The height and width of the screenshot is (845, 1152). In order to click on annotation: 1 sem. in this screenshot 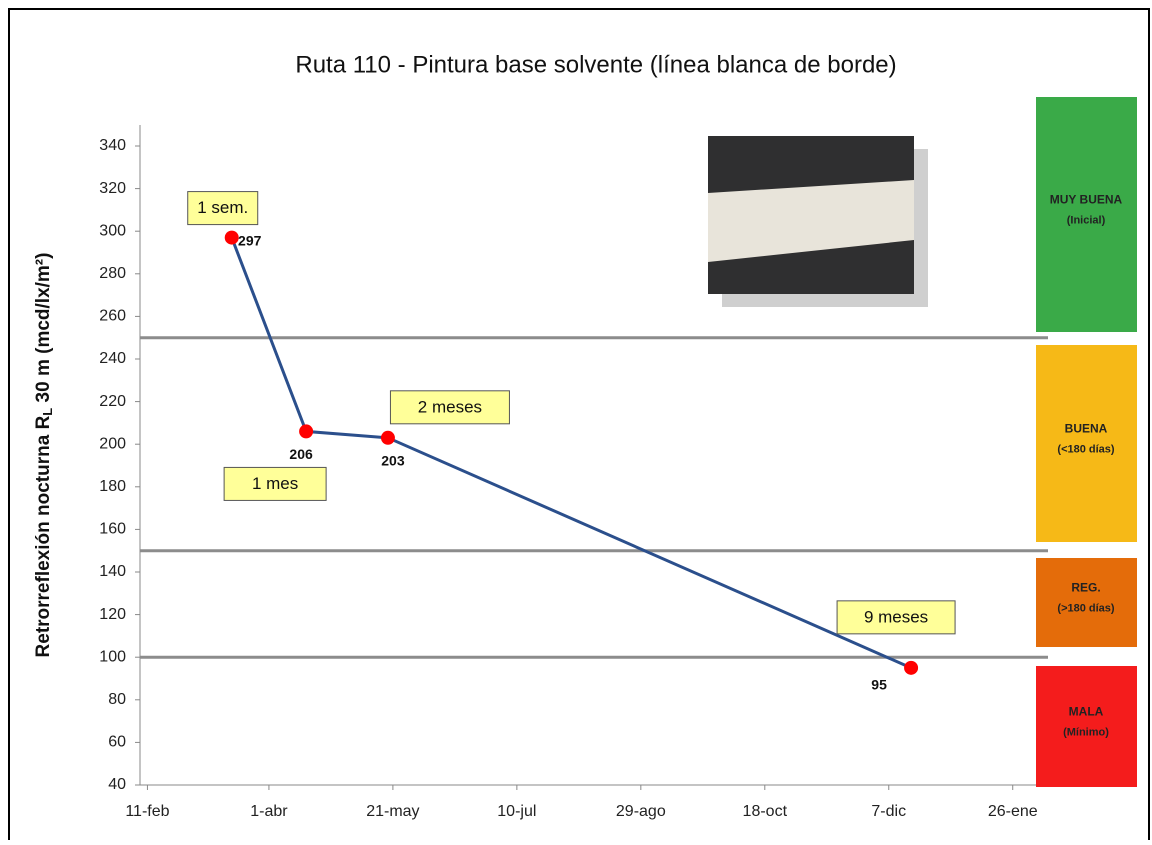, I will do `click(222, 207)`.